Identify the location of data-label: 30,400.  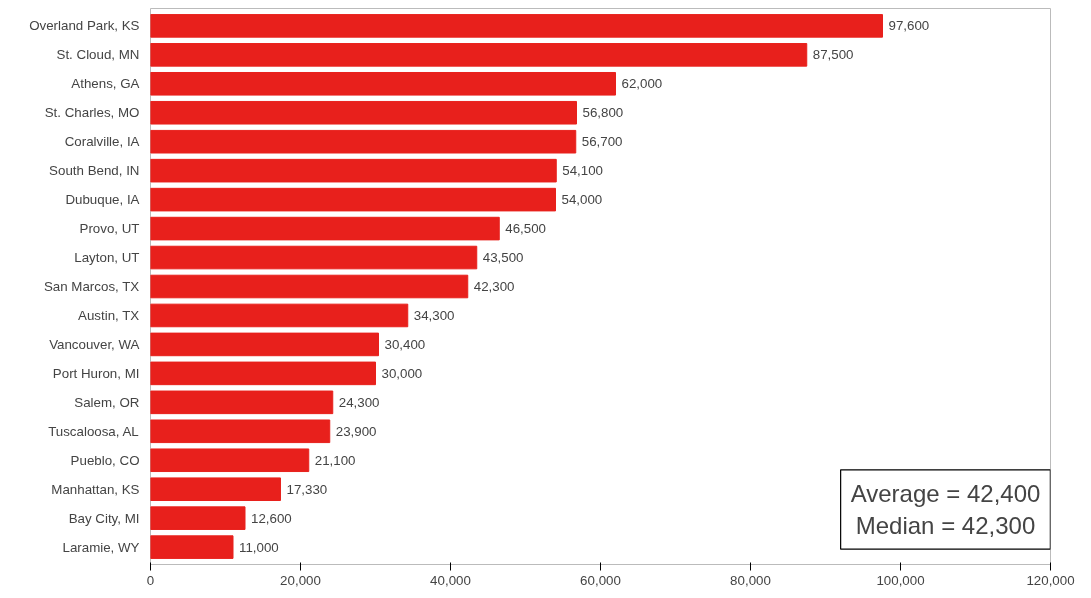
(405, 344).